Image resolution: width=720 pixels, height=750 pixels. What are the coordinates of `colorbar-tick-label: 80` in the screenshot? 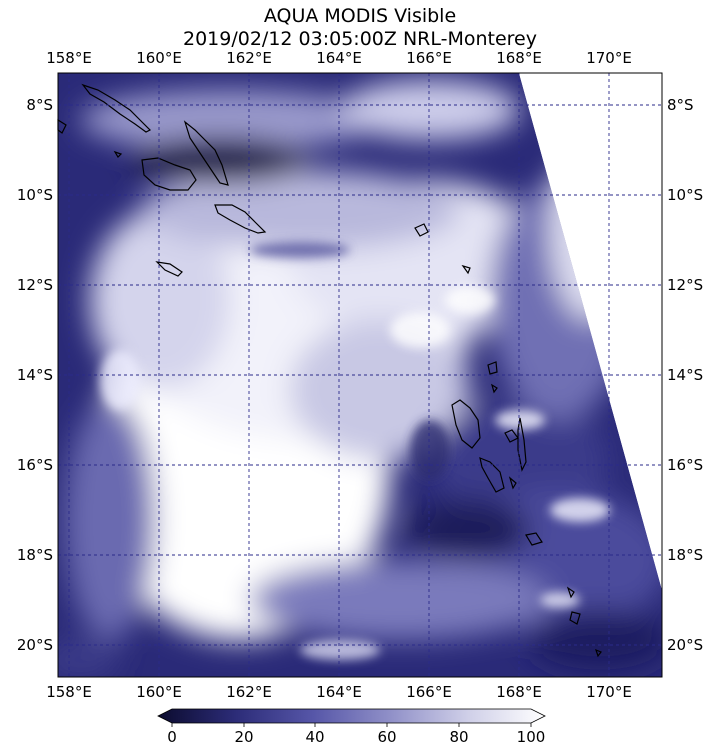 It's located at (458, 737).